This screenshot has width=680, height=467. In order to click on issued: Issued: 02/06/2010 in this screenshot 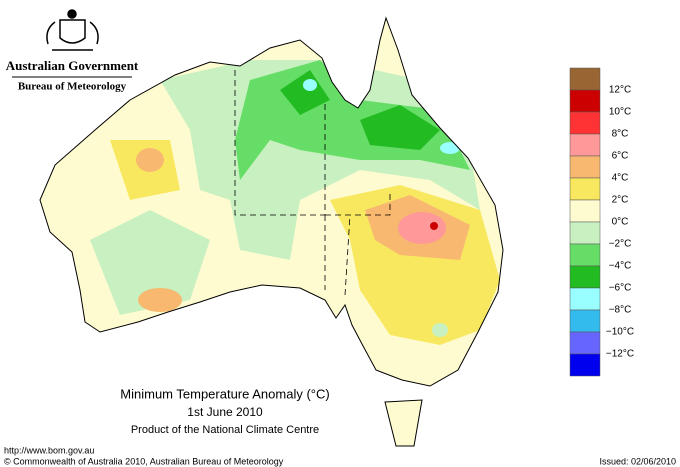, I will do `click(637, 461)`.